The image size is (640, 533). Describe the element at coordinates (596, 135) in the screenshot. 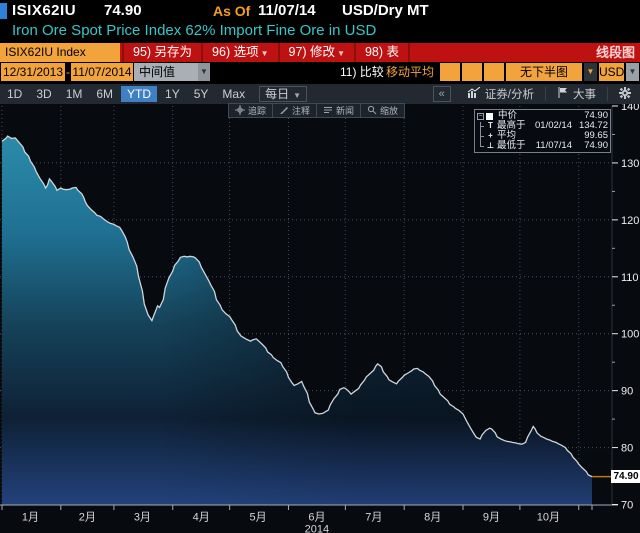

I see `average-value: 99.65` at that location.